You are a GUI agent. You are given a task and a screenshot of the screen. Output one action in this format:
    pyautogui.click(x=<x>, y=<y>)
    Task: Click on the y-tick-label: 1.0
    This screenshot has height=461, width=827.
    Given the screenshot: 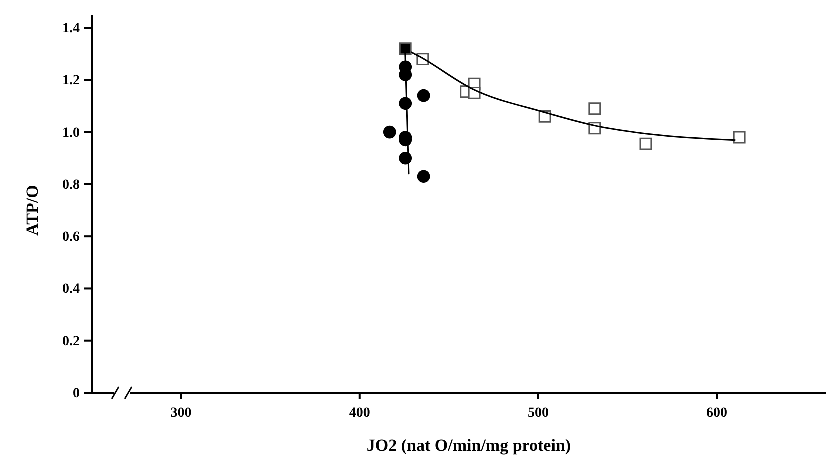 What is the action you would take?
    pyautogui.click(x=71, y=133)
    